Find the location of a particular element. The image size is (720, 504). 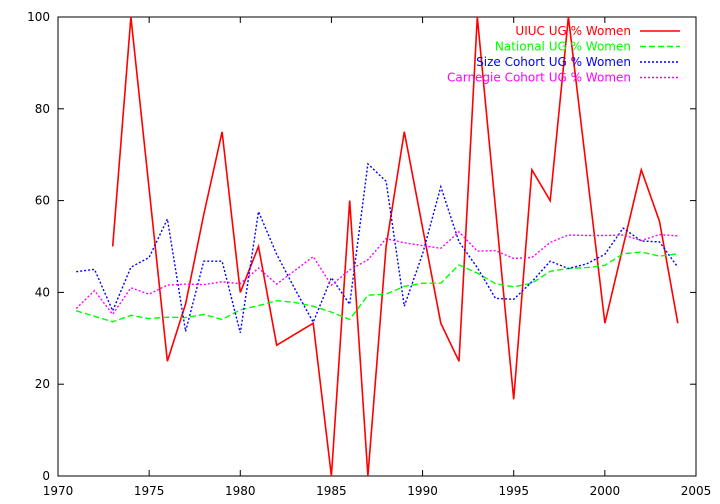

y-tick-label: 60 is located at coordinates (42, 201).